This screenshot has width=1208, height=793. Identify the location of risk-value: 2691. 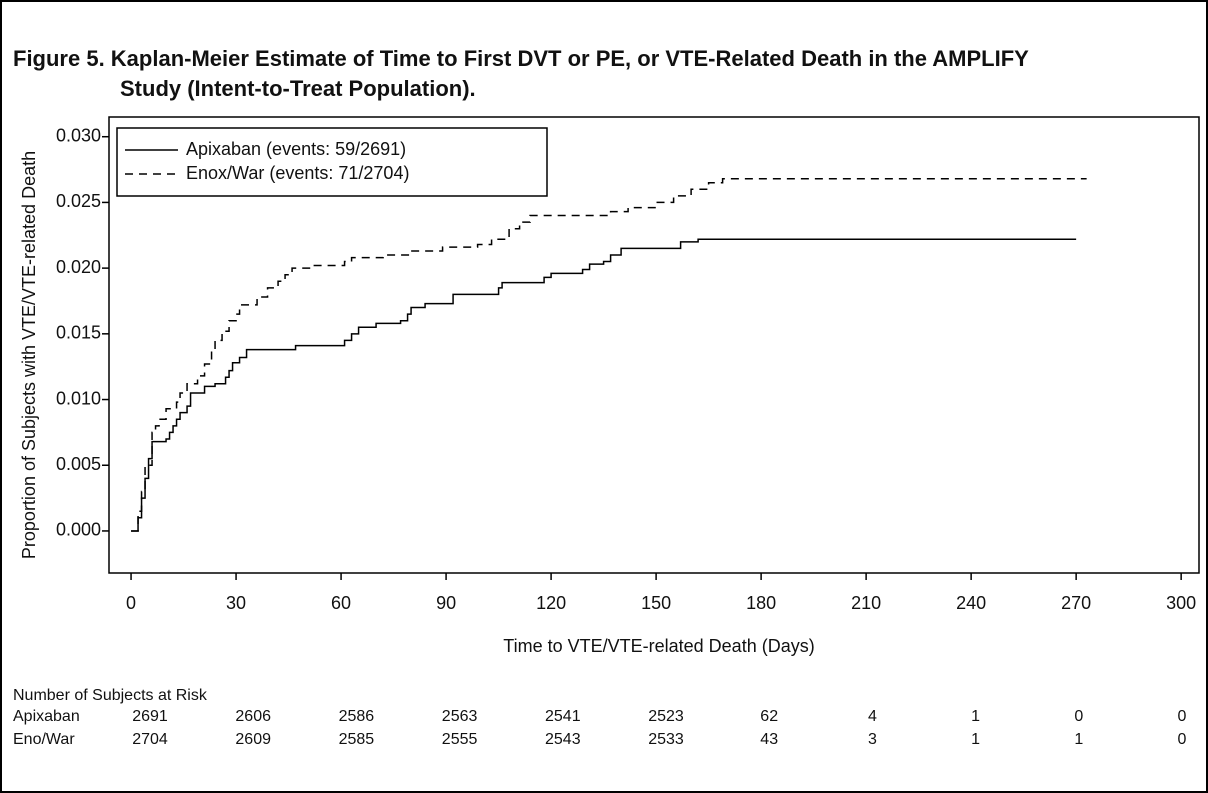
(150, 716).